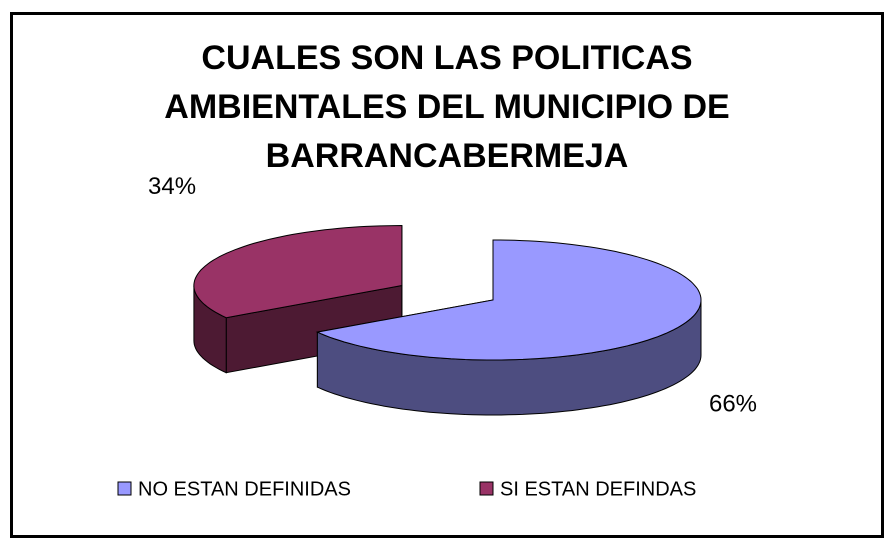 This screenshot has width=894, height=548. What do you see at coordinates (244, 489) in the screenshot?
I see `legend-label: NO ESTAN DEFINIDAS` at bounding box center [244, 489].